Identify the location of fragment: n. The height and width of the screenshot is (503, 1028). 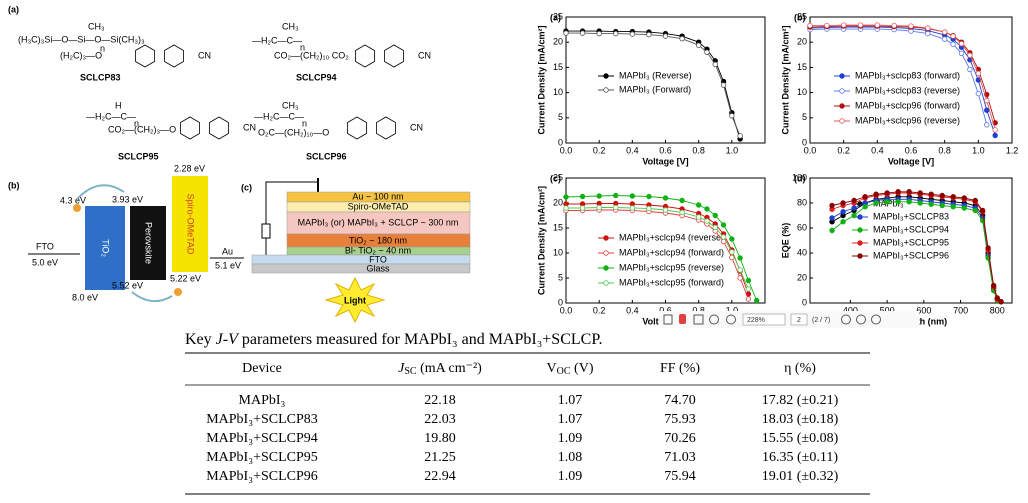
(136, 123).